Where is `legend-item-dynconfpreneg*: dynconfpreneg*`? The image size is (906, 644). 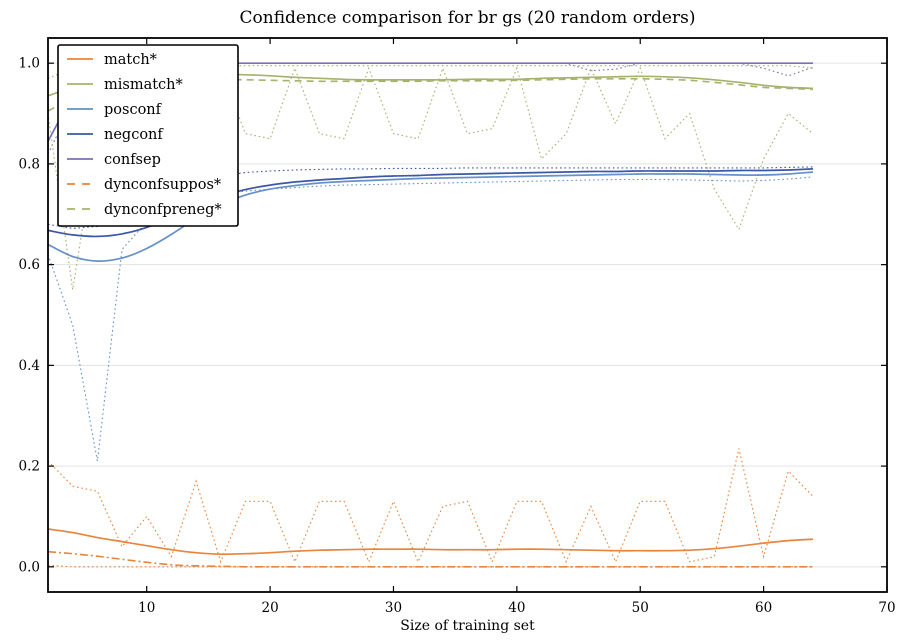
legend-item-dynconfpreneg*: dynconfpreneg* is located at coordinates (144, 210).